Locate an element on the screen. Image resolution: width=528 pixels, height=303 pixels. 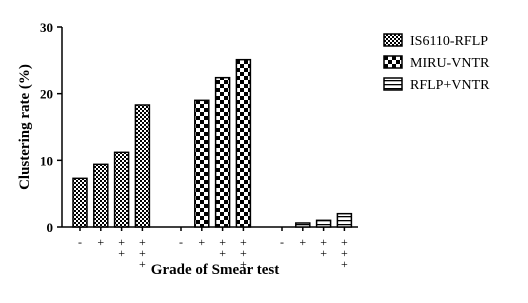
legend-label: MIRU-VNTR is located at coordinates (450, 63).